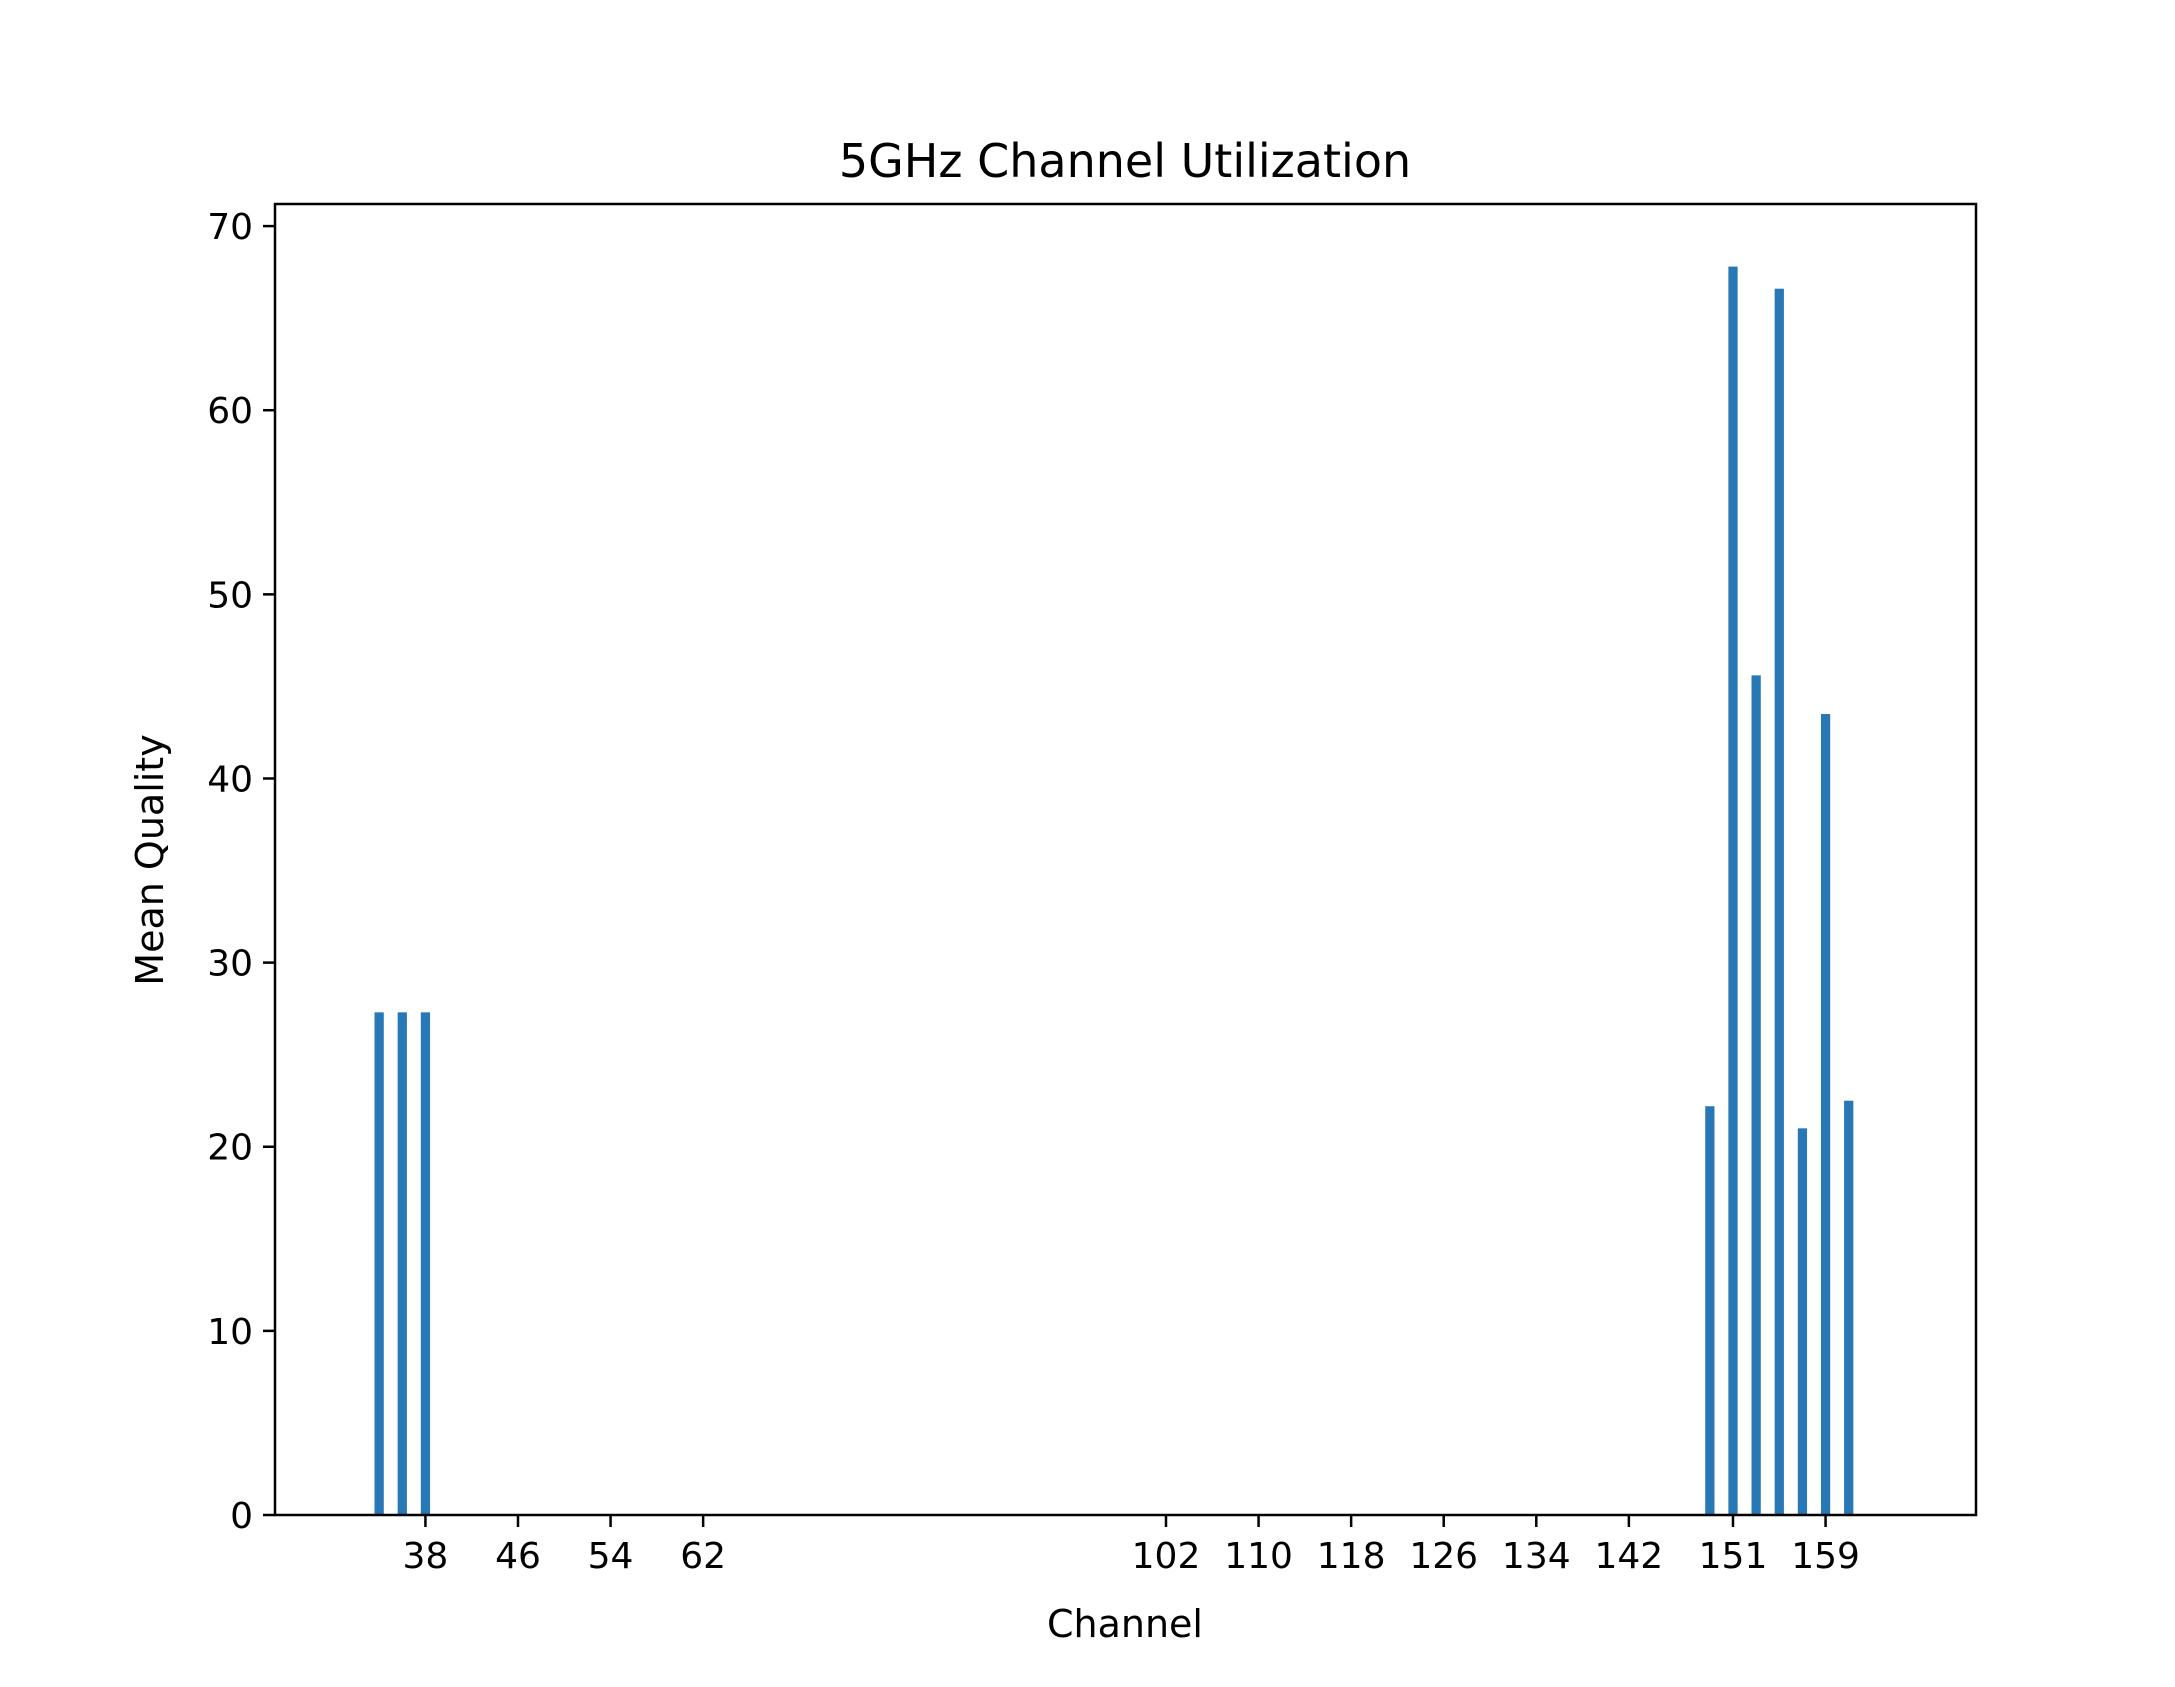 This screenshot has height=1687, width=2175. Describe the element at coordinates (703, 1556) in the screenshot. I see `x-tick-label: 62` at that location.